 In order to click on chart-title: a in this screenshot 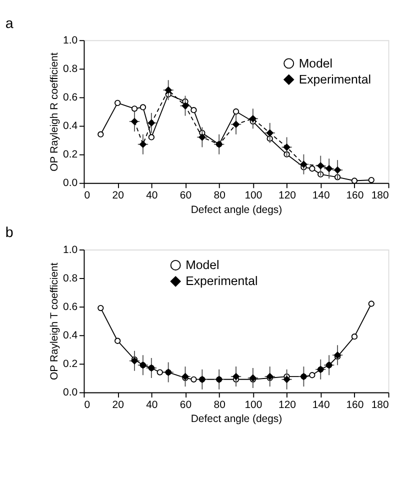, I will do `click(9, 24)`.